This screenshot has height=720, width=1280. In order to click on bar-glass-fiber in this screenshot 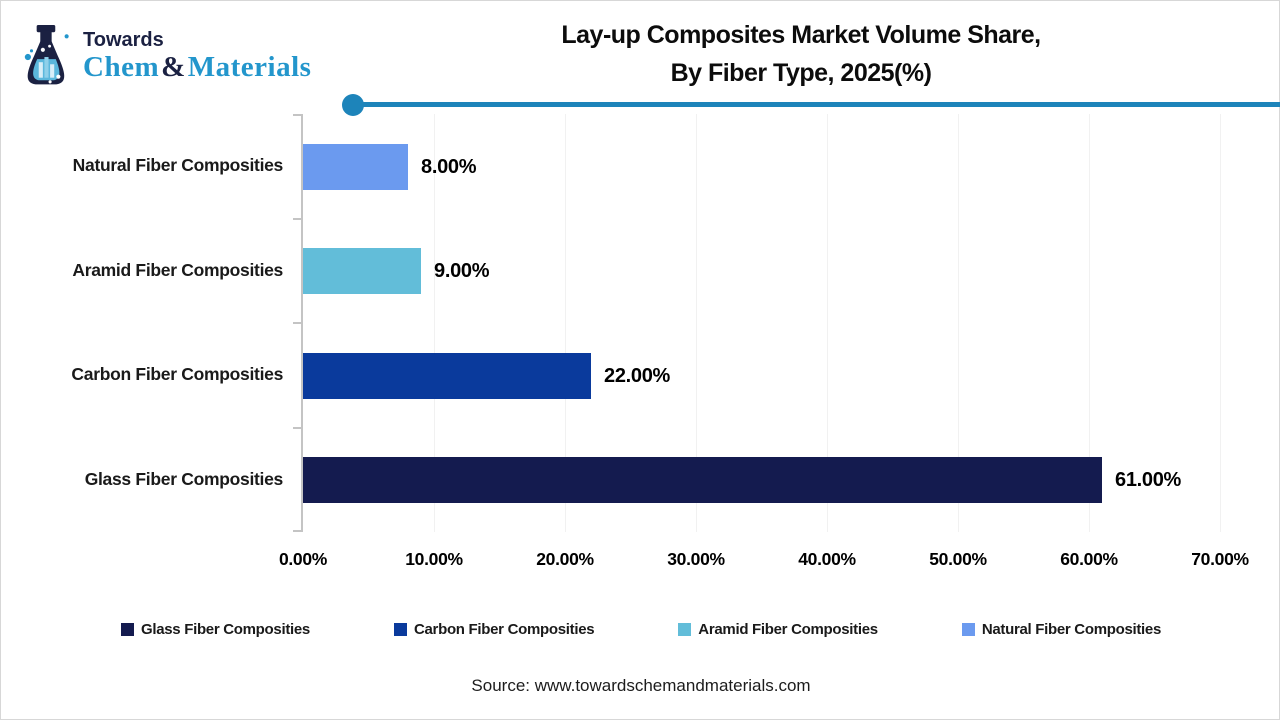, I will do `click(702, 480)`.